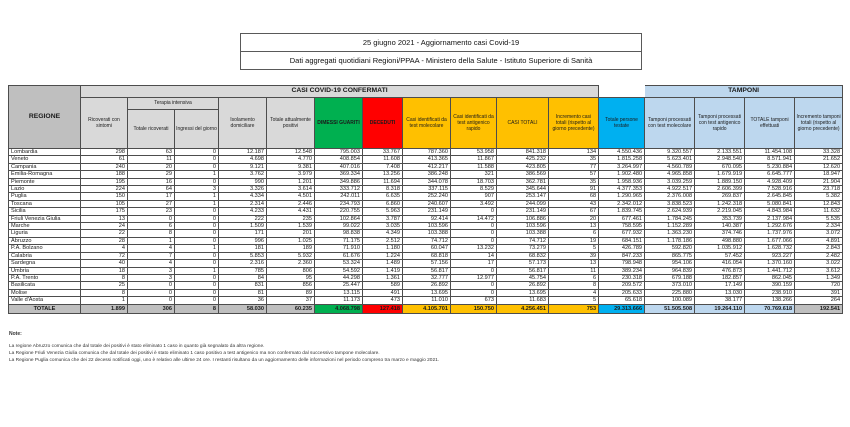 The image size is (850, 427). Describe the element at coordinates (290, 248) in the screenshot. I see `data-cell: 189` at that location.